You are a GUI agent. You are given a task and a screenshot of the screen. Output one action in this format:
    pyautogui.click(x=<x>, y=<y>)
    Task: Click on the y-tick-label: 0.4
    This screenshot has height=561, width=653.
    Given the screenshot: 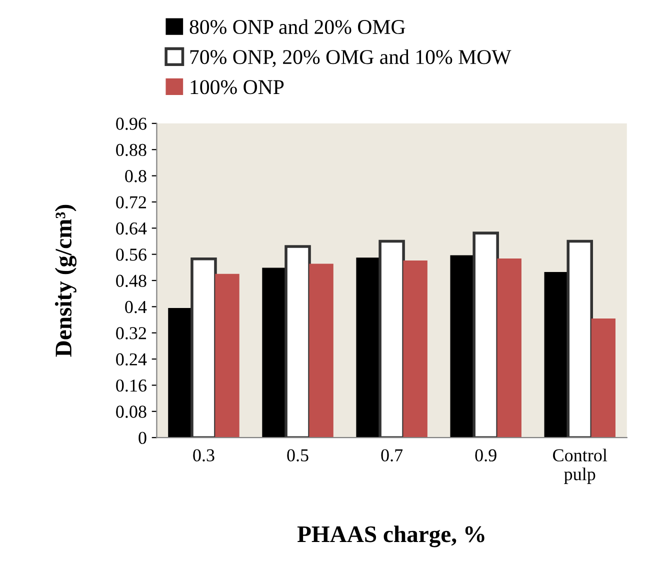 What is the action you would take?
    pyautogui.click(x=136, y=307)
    